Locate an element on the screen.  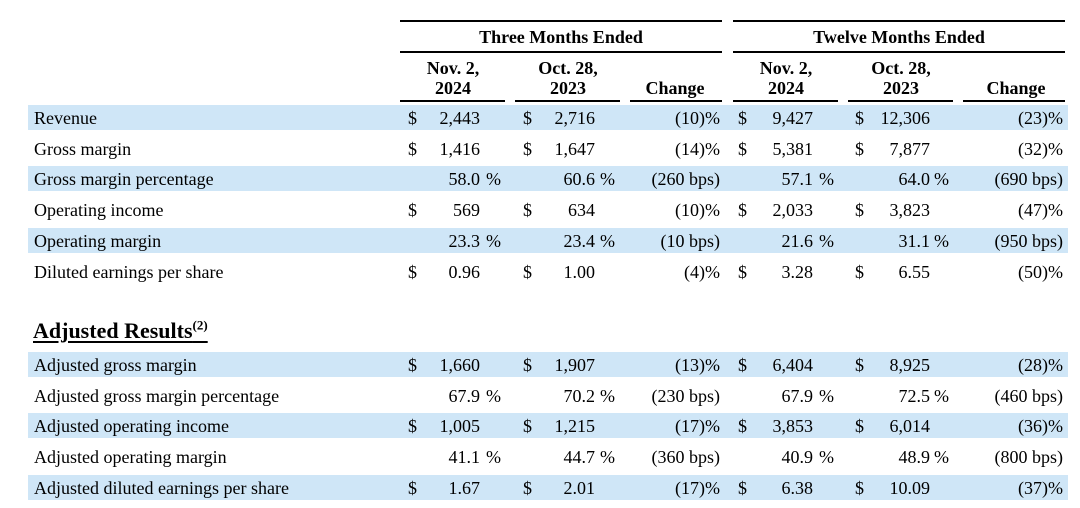
change-cell: (10)% is located at coordinates (697, 118).